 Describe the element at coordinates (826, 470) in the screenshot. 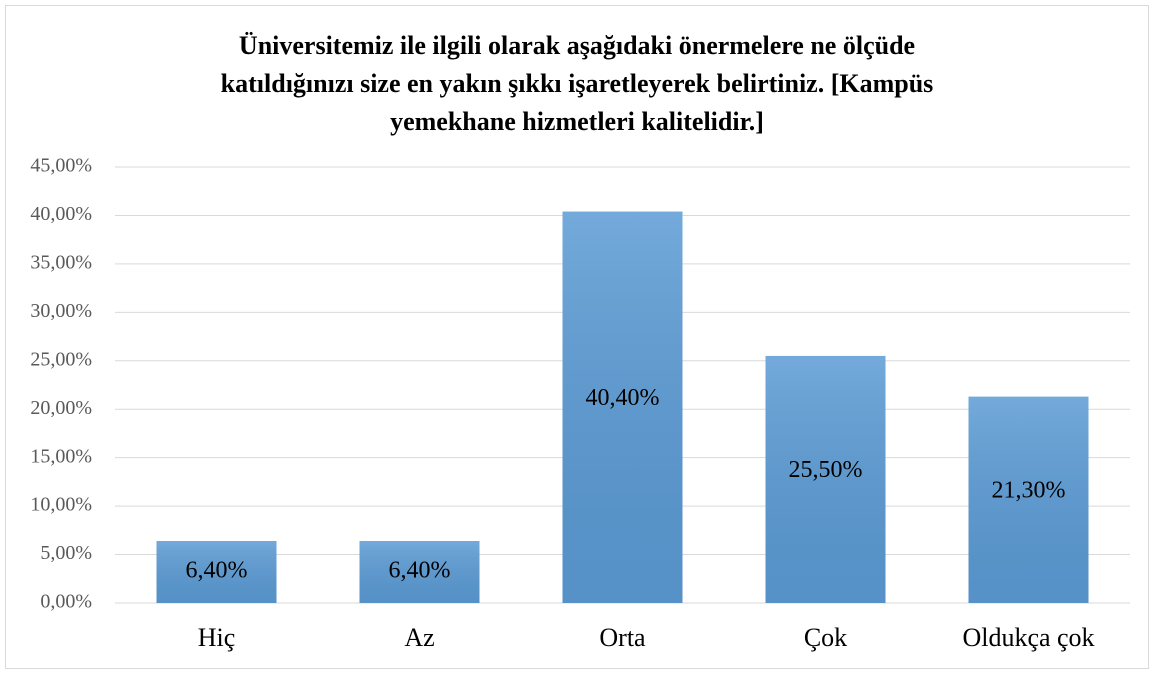

I see `data-label: 25,50%` at that location.